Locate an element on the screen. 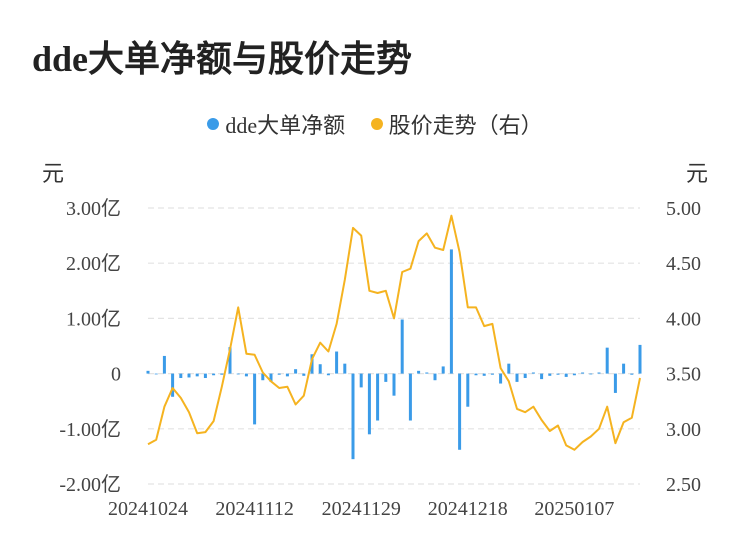 The height and width of the screenshot is (558, 750). legend-label-price: 股价走势（右） is located at coordinates (465, 125).